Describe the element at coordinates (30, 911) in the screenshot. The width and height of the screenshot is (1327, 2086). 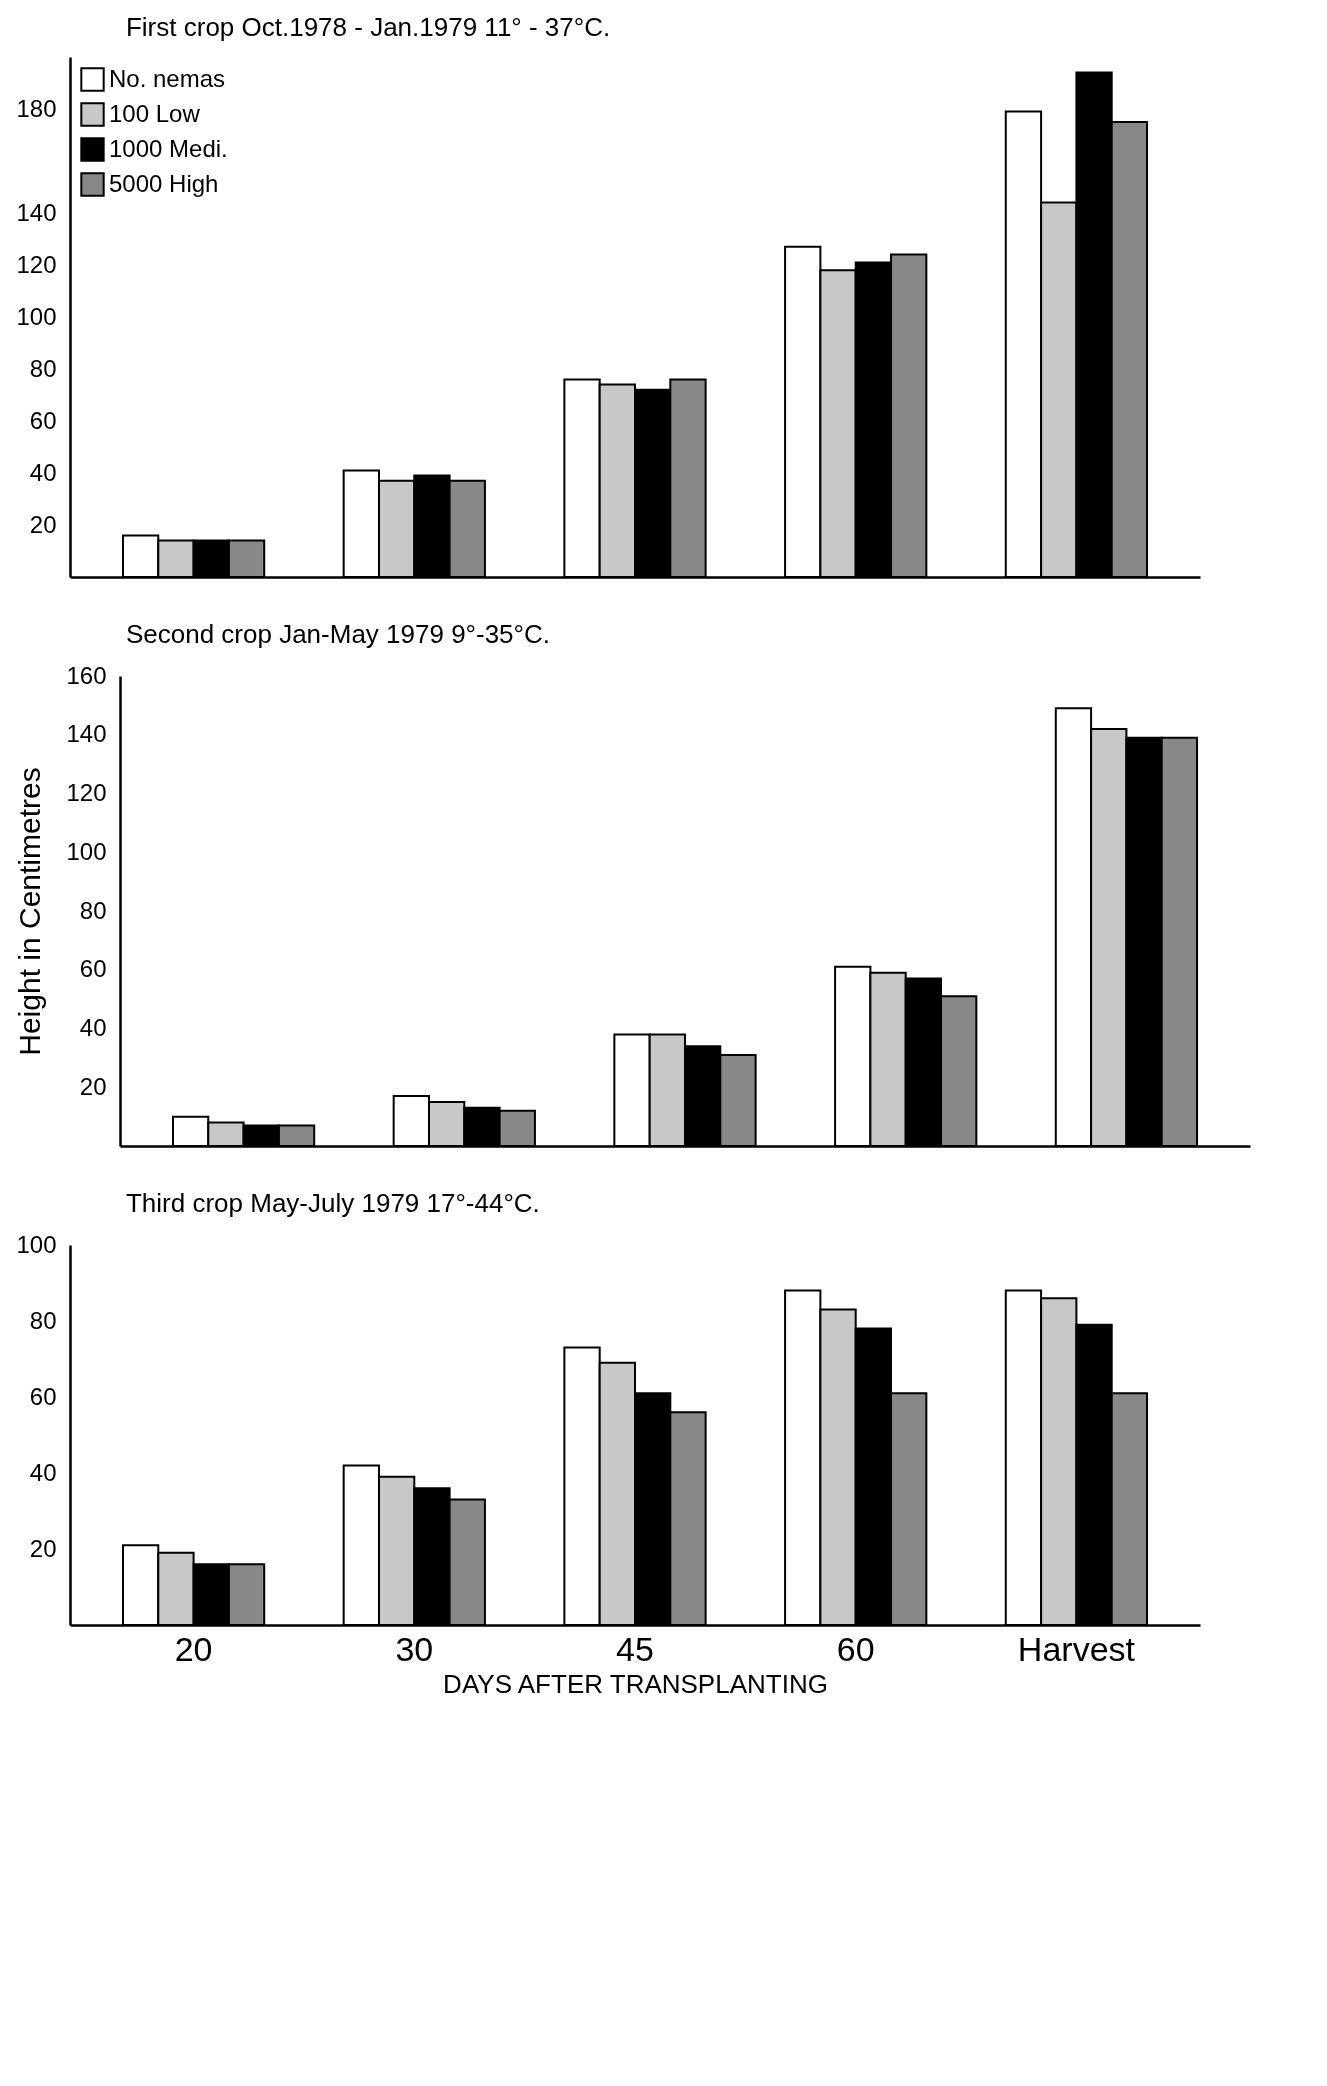
I see `y-axis-title: Height in Centimetres` at that location.